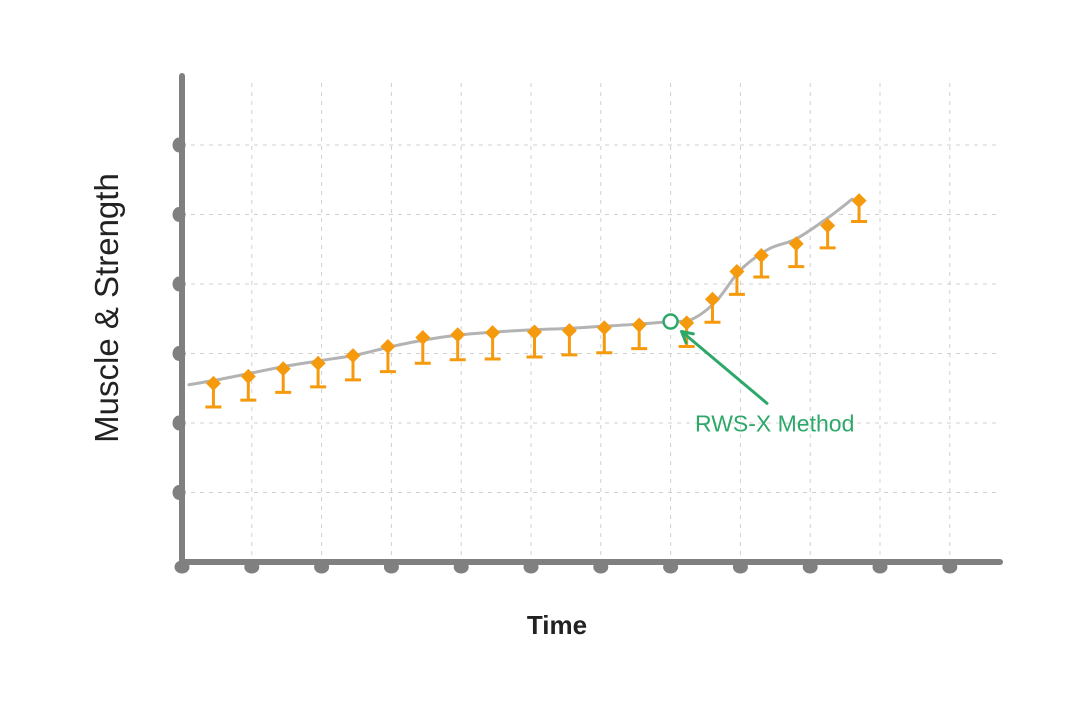  What do you see at coordinates (557, 625) in the screenshot?
I see `x-axis-label: Time` at bounding box center [557, 625].